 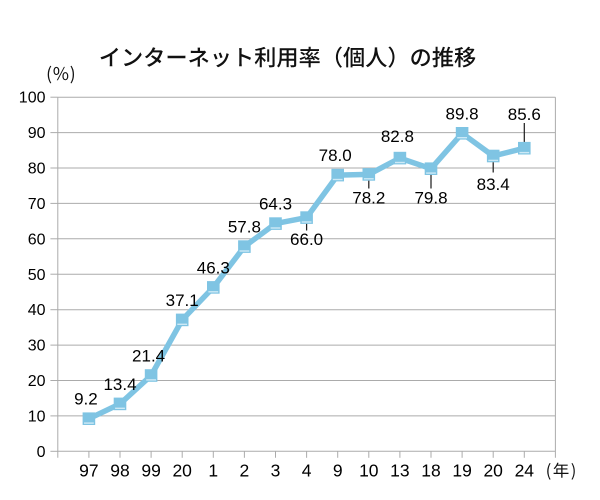 I want to click on svg-text: 21.4, so click(x=148, y=356).